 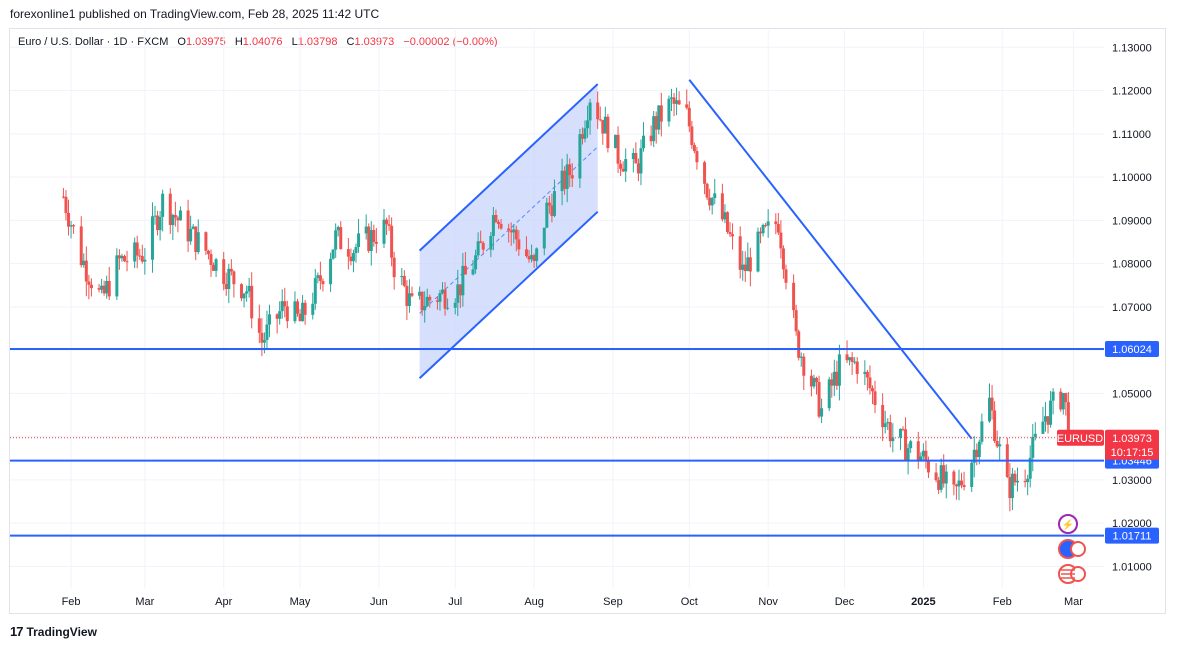 I want to click on change-value: −0.00002 (−0.00%), so click(x=450, y=42).